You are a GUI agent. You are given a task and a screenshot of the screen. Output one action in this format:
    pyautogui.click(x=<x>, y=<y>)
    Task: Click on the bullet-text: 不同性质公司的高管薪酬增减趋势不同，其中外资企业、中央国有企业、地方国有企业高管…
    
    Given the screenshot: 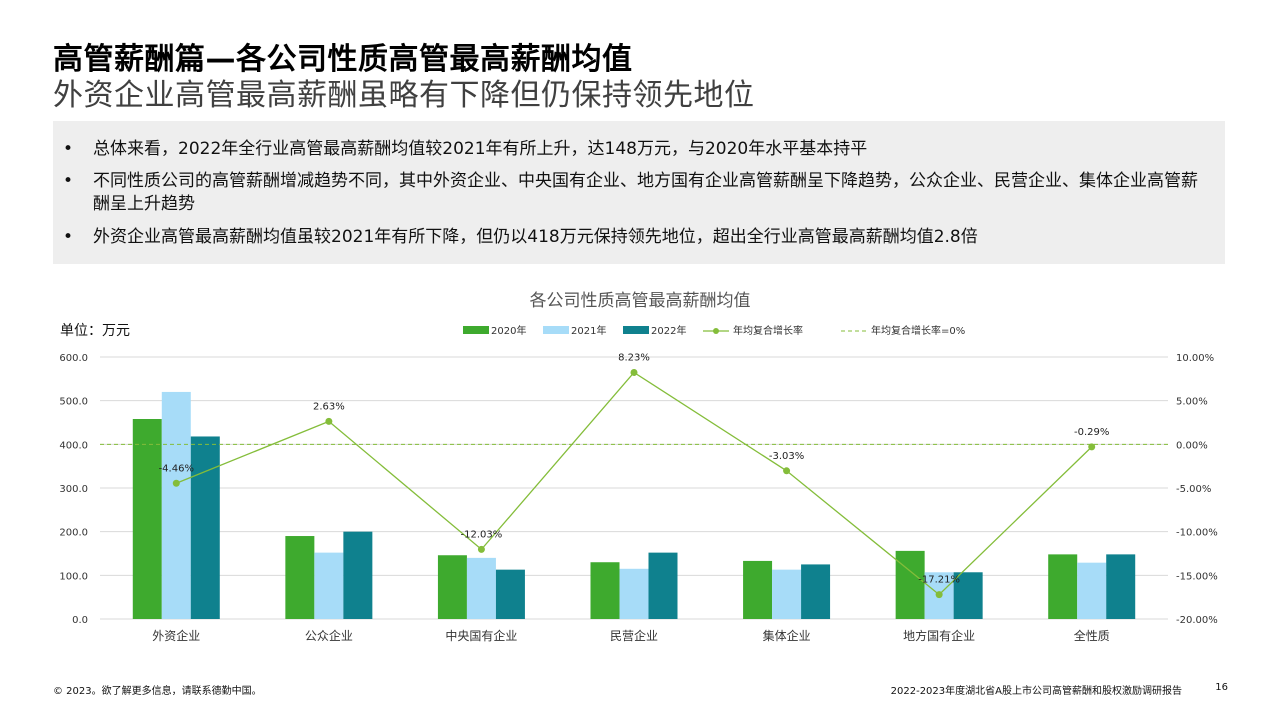 What is the action you would take?
    pyautogui.click(x=645, y=192)
    